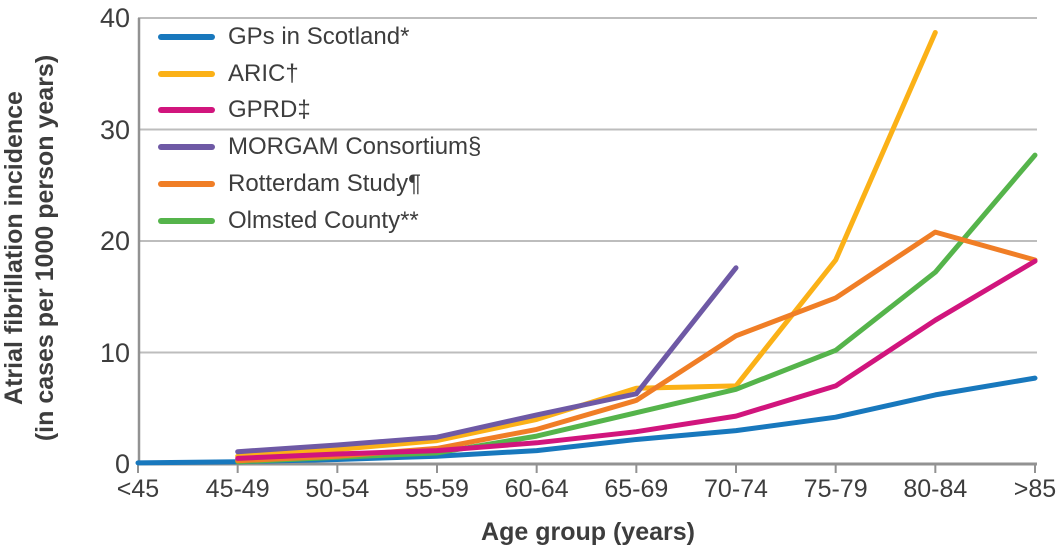  I want to click on x-tick-label-2: 50-54, so click(337, 489).